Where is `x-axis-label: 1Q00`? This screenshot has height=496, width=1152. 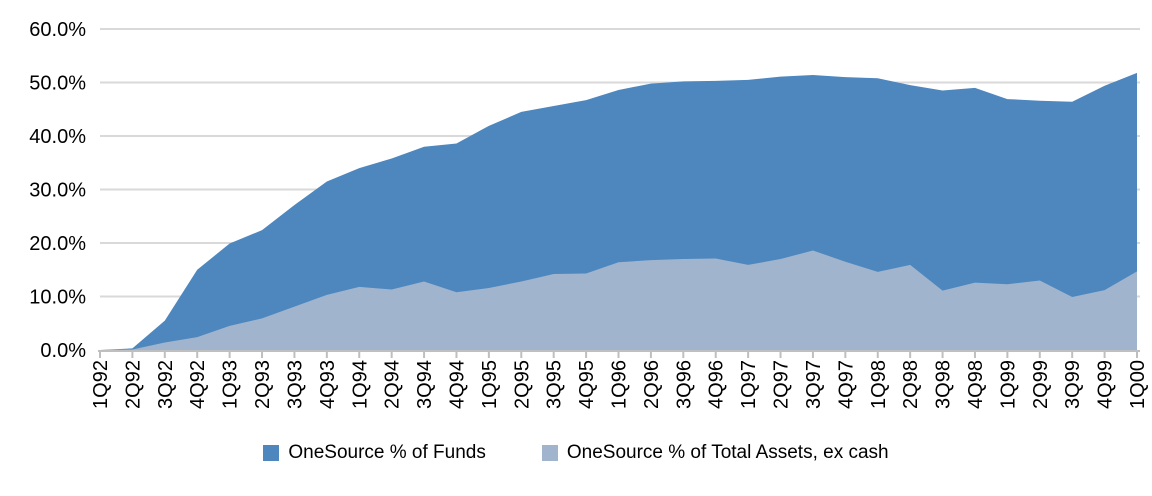 x-axis-label: 1Q00 is located at coordinates (1138, 384).